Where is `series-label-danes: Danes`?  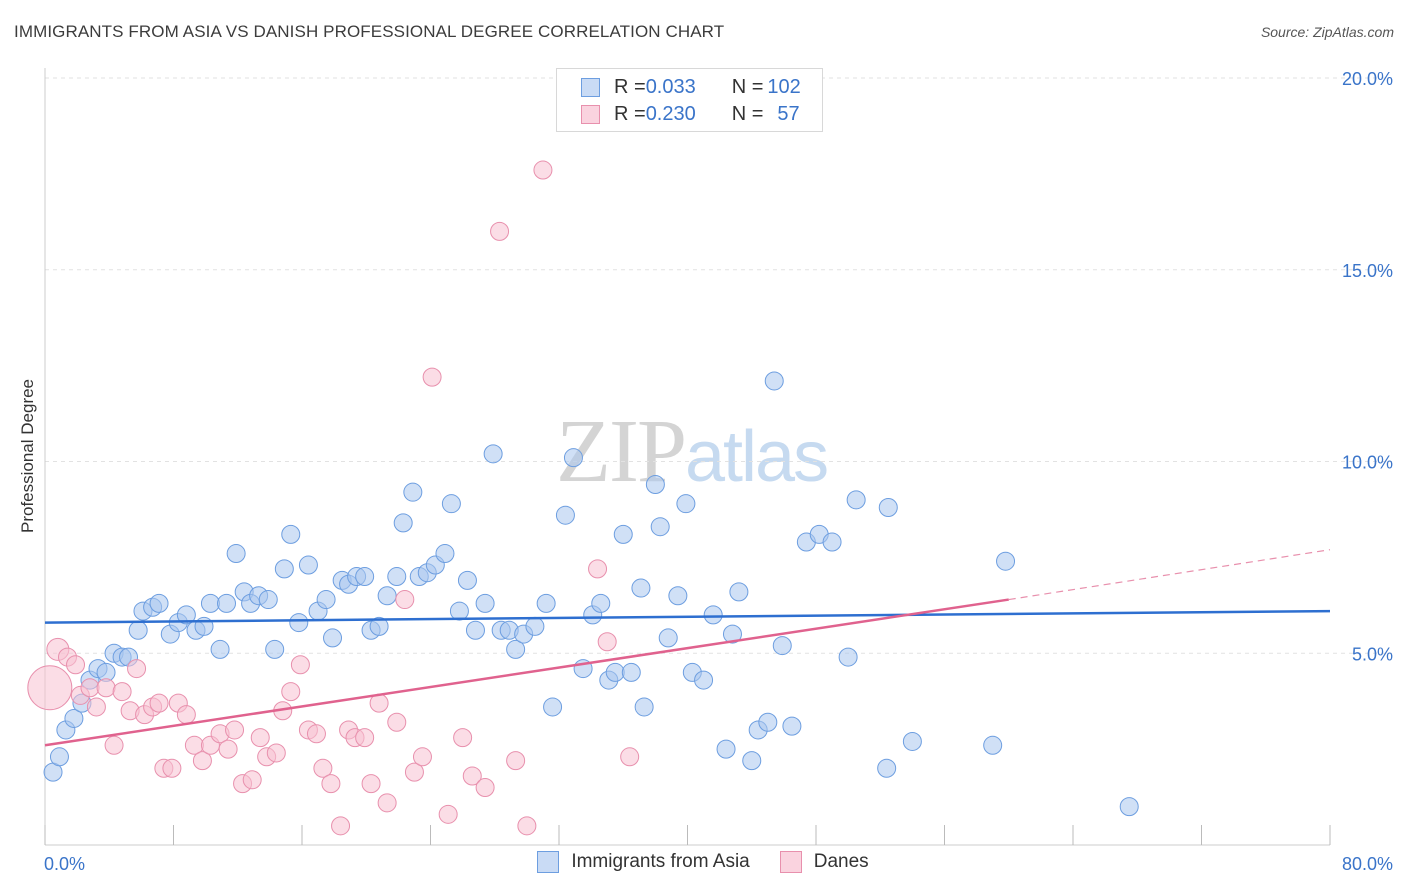
series-label-danes: Danes is located at coordinates (841, 861).